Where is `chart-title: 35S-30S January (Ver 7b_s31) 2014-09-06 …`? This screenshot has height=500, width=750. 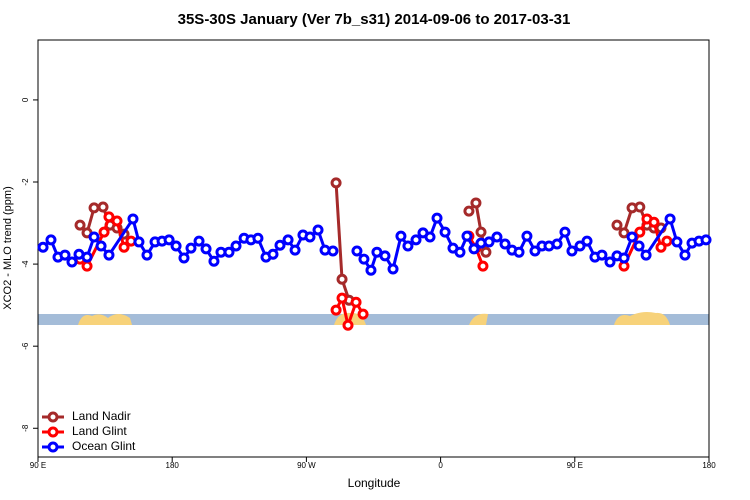 chart-title: 35S-30S January (Ver 7b_s31) 2014-09-06 … is located at coordinates (374, 19).